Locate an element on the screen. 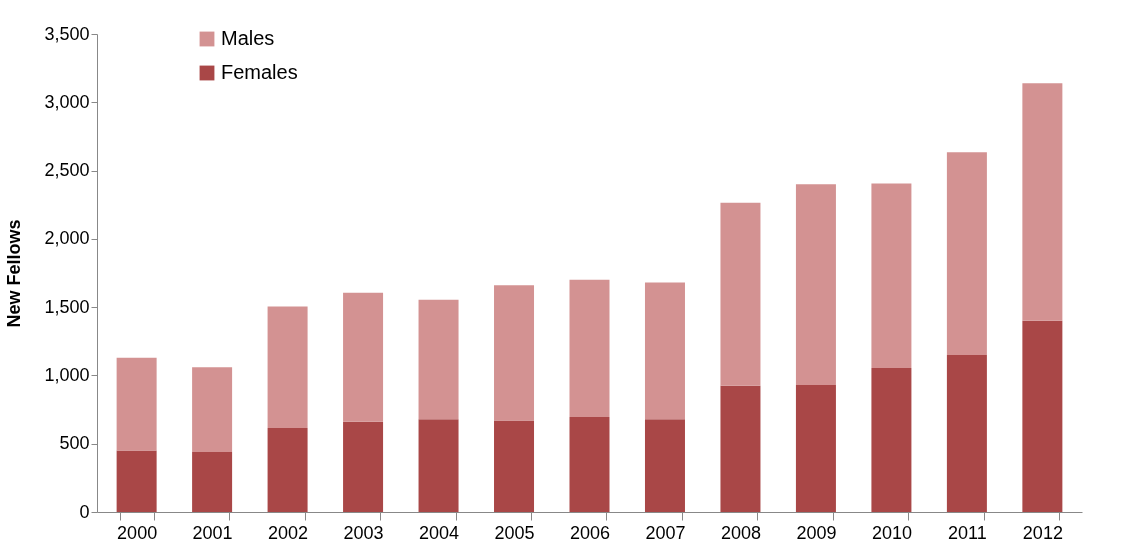  x-tick-label: 2007 is located at coordinates (665, 532).